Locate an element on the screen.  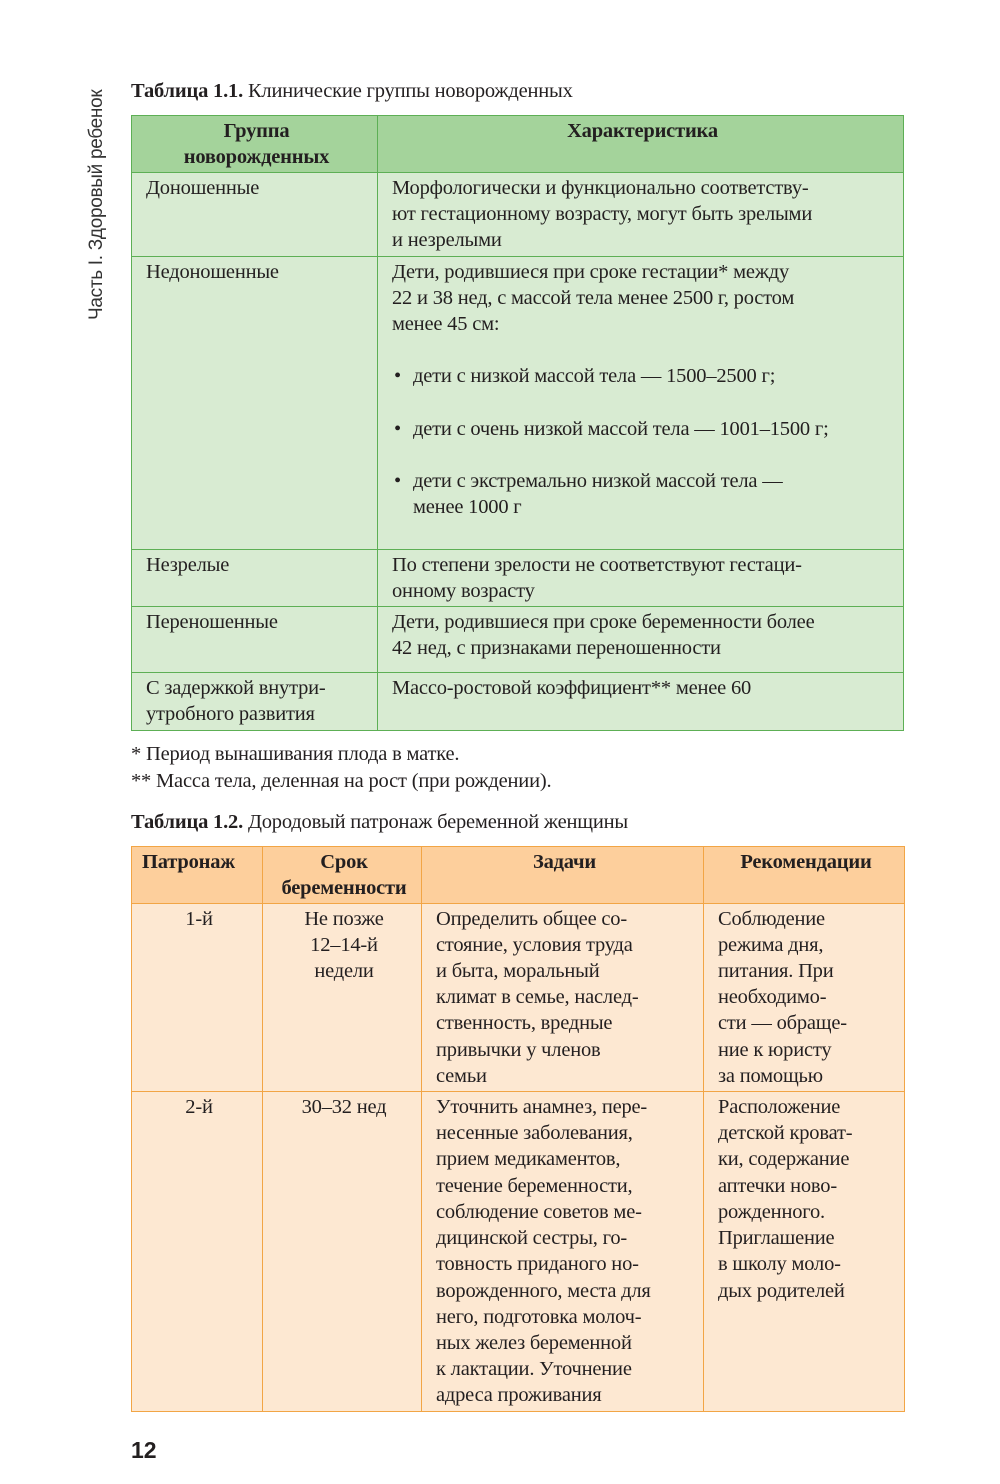
group-cell: Доношенные is located at coordinates (254, 214).